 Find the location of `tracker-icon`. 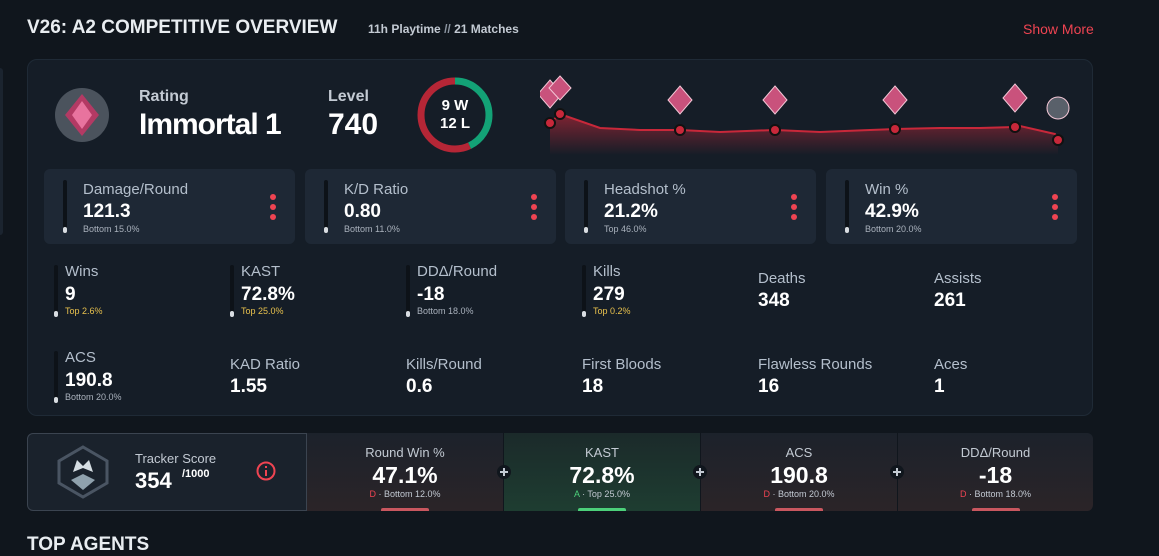

tracker-icon is located at coordinates (83, 472).